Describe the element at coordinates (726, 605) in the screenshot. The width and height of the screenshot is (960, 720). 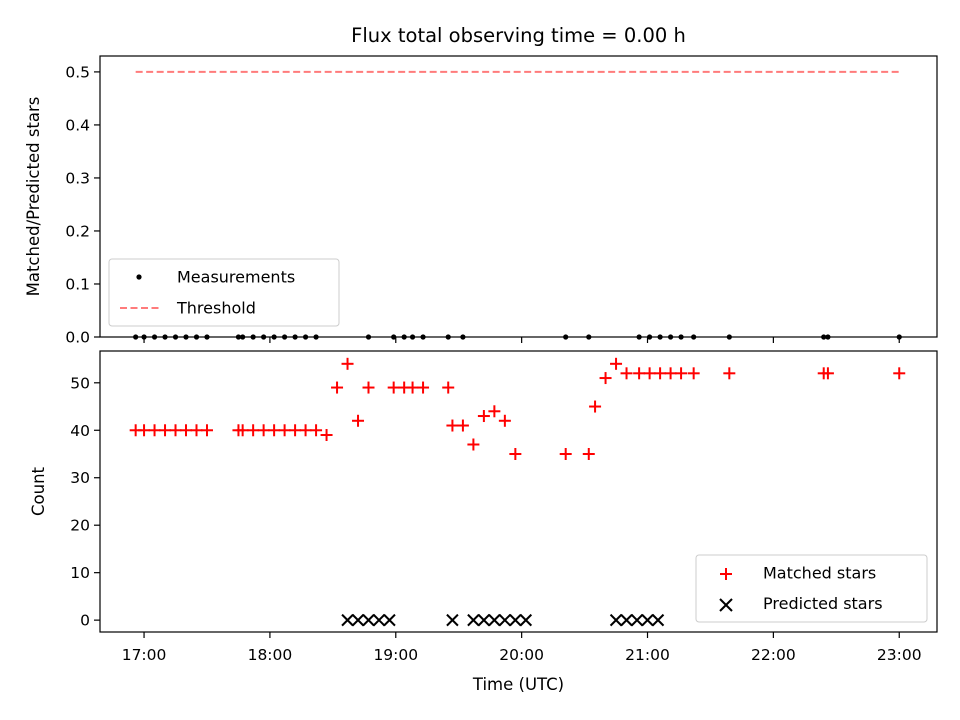
I see `legend-predicted-marker` at that location.